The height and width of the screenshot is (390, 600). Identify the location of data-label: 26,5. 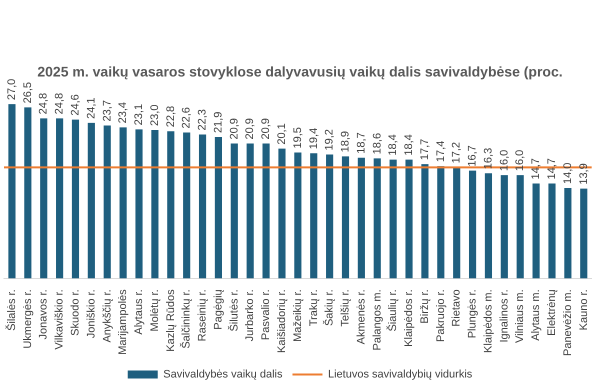
(28, 93).